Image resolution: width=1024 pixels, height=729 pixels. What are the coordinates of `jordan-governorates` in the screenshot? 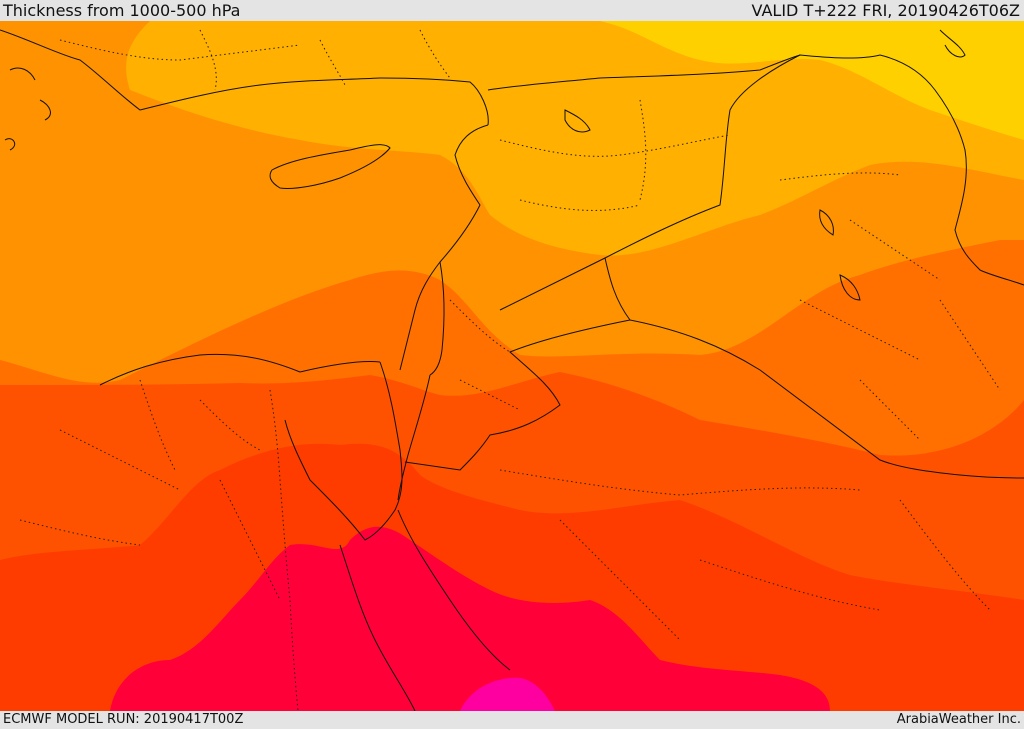 It's located at (485, 355).